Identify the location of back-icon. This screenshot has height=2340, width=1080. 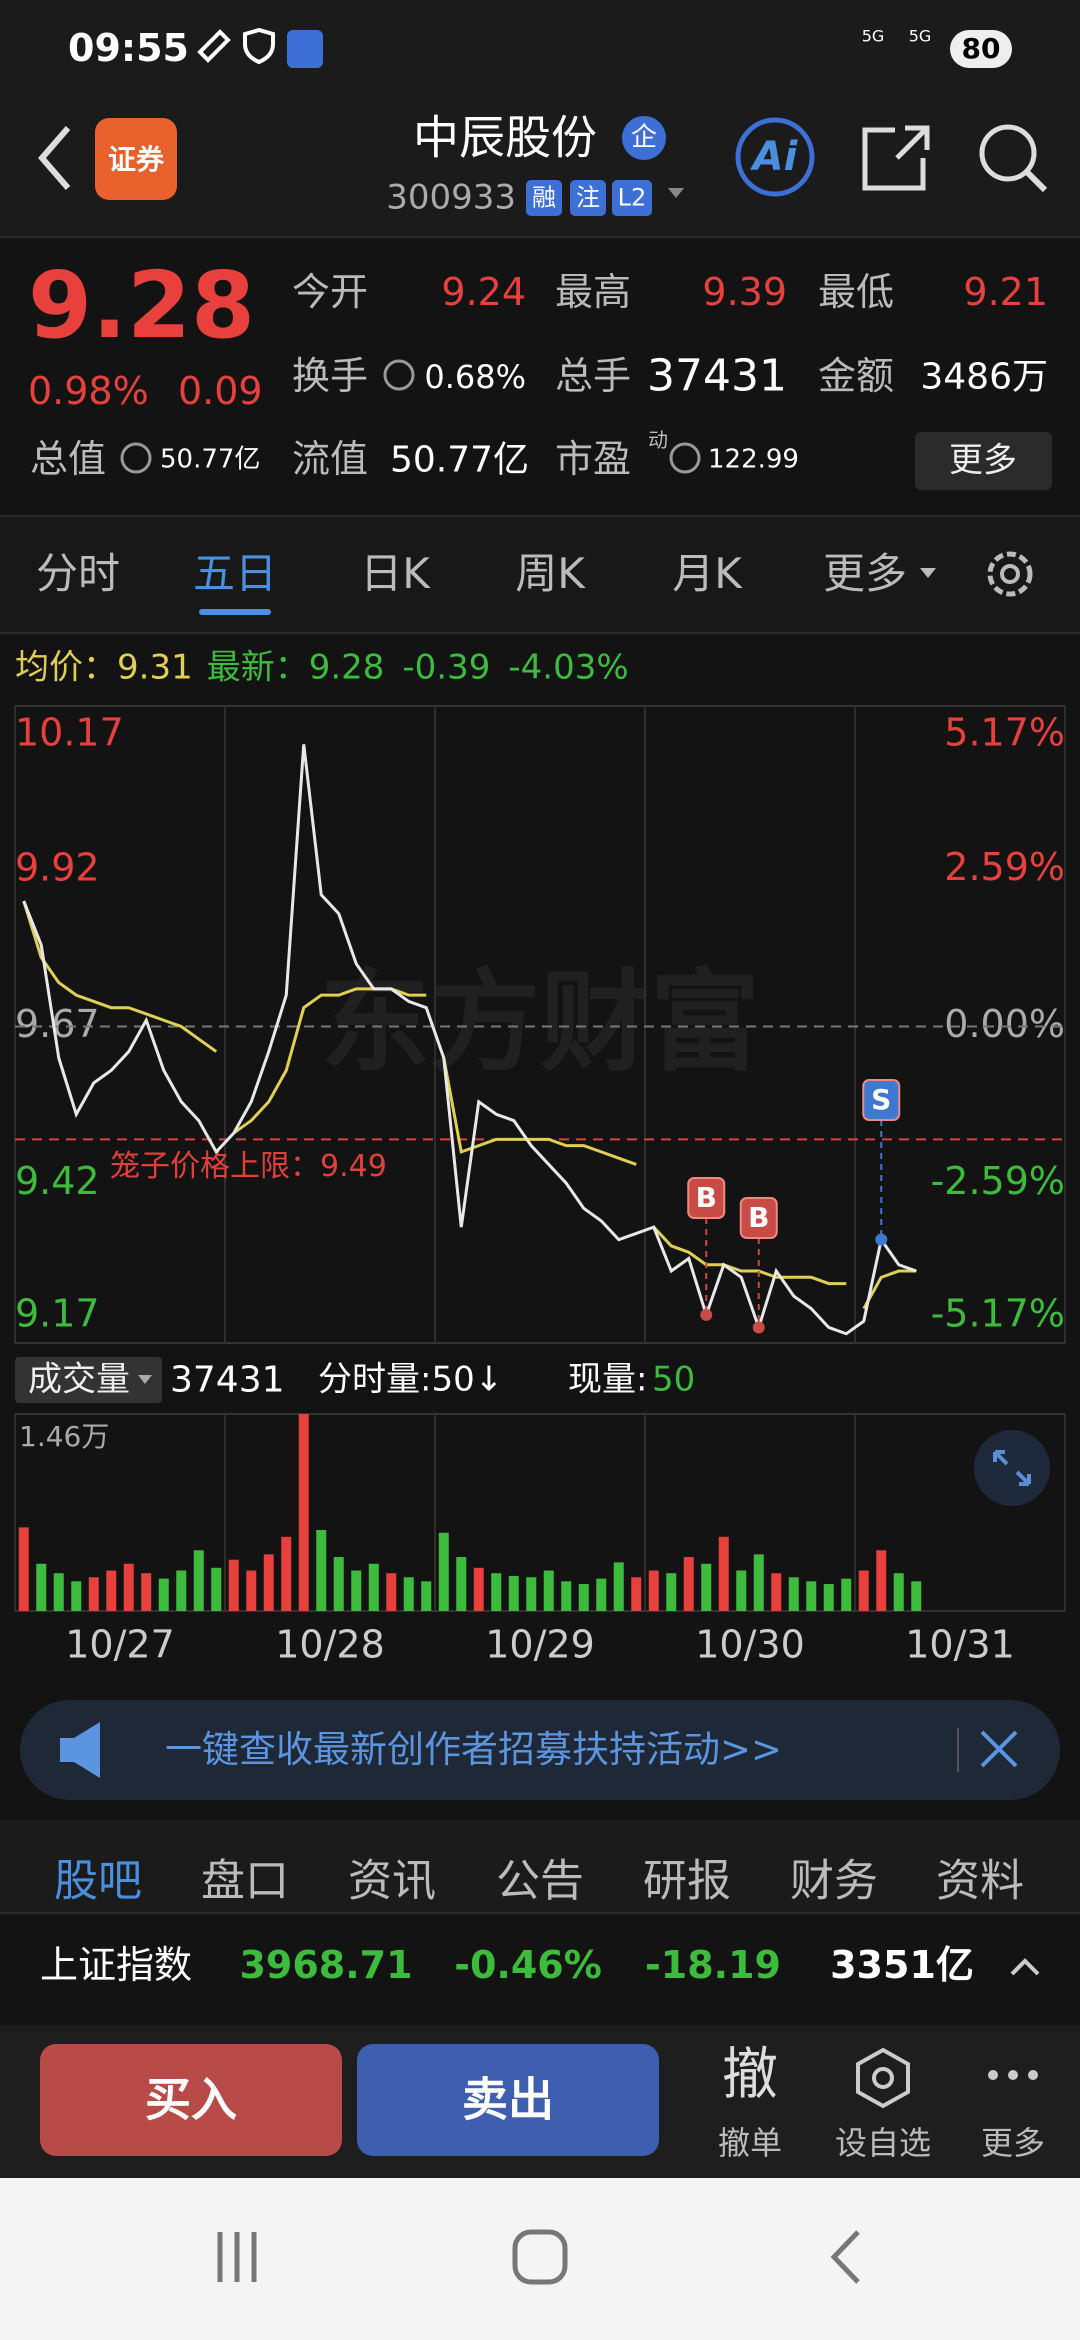
(54, 158).